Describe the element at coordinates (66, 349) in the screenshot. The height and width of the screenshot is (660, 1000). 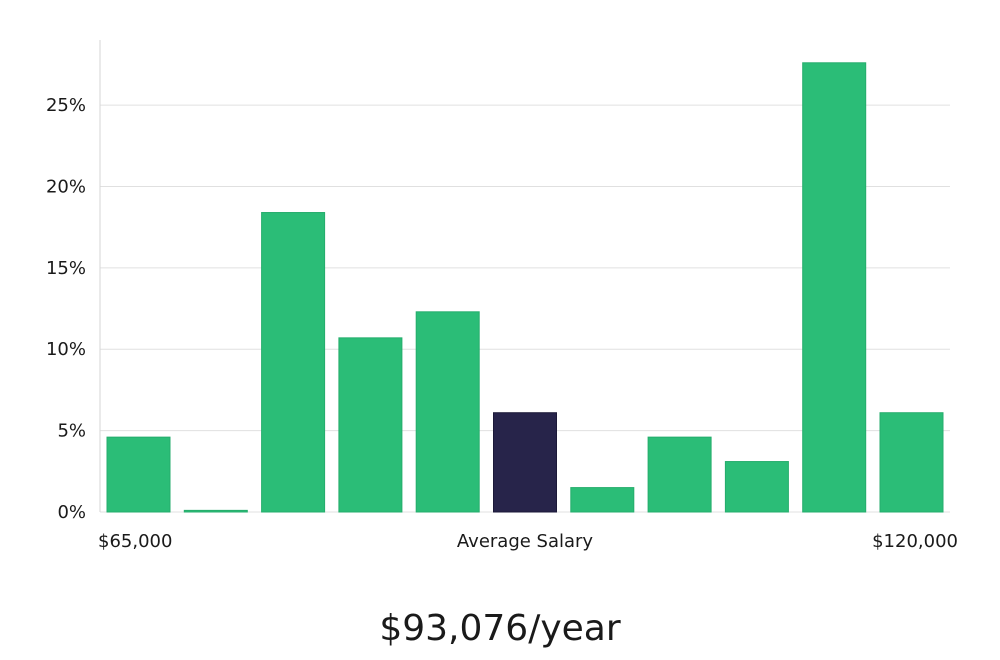
I see `y-tick-label: 10%` at that location.